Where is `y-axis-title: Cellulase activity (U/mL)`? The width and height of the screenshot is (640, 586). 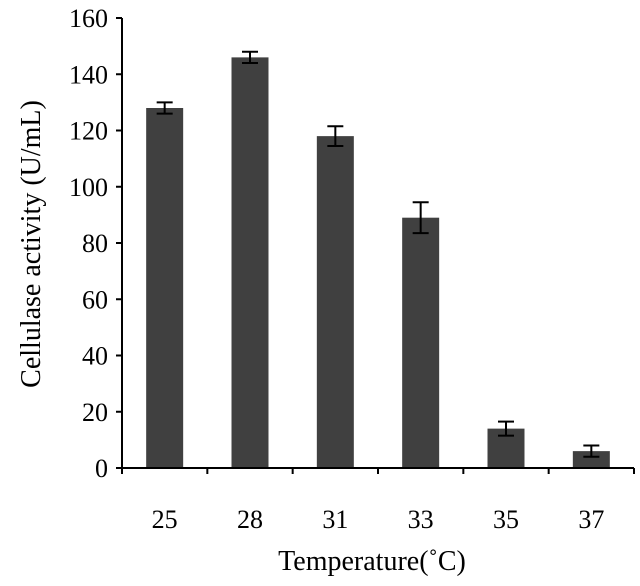 y-axis-title: Cellulase activity (U/mL) is located at coordinates (31, 244).